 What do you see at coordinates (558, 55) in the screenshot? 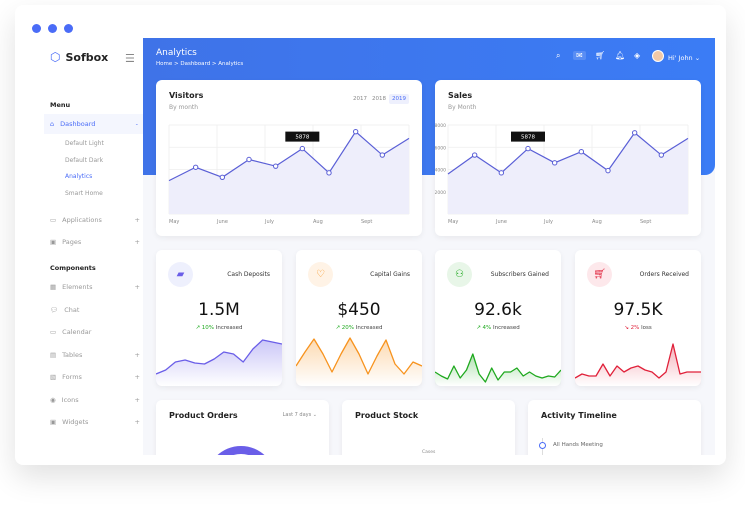
I see `search-icon: ⌕` at bounding box center [558, 55].